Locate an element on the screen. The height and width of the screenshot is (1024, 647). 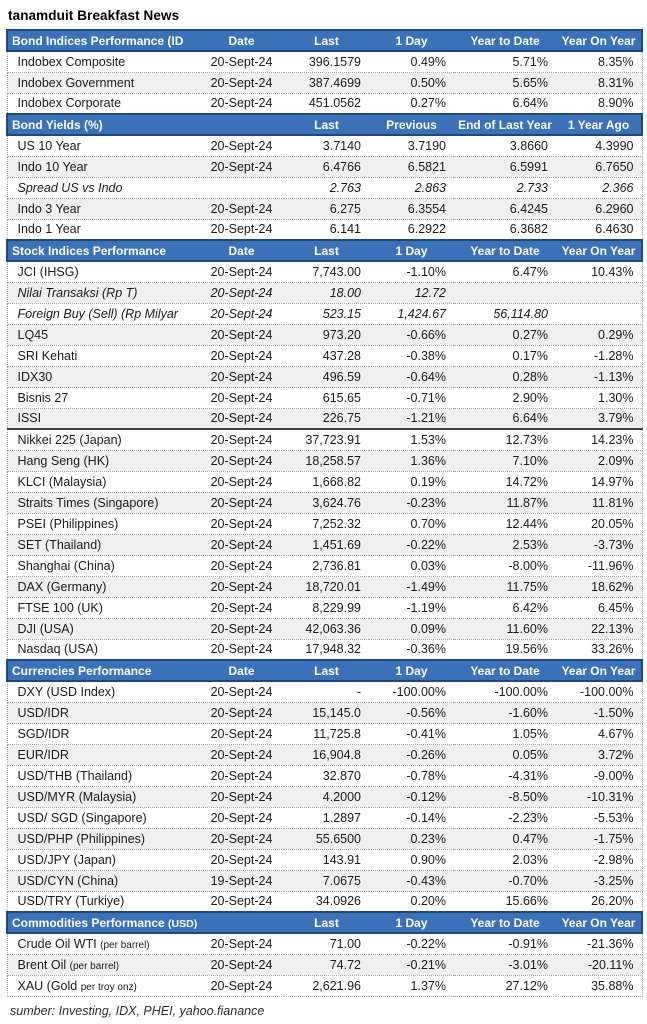
row-value: 26.20% is located at coordinates (599, 902).